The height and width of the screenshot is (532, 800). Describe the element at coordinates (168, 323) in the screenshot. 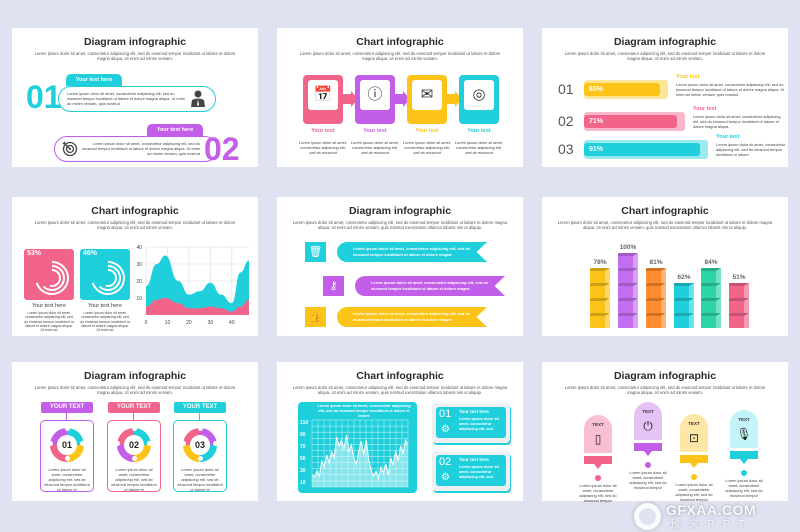

I see `x-tick-label: 10` at that location.